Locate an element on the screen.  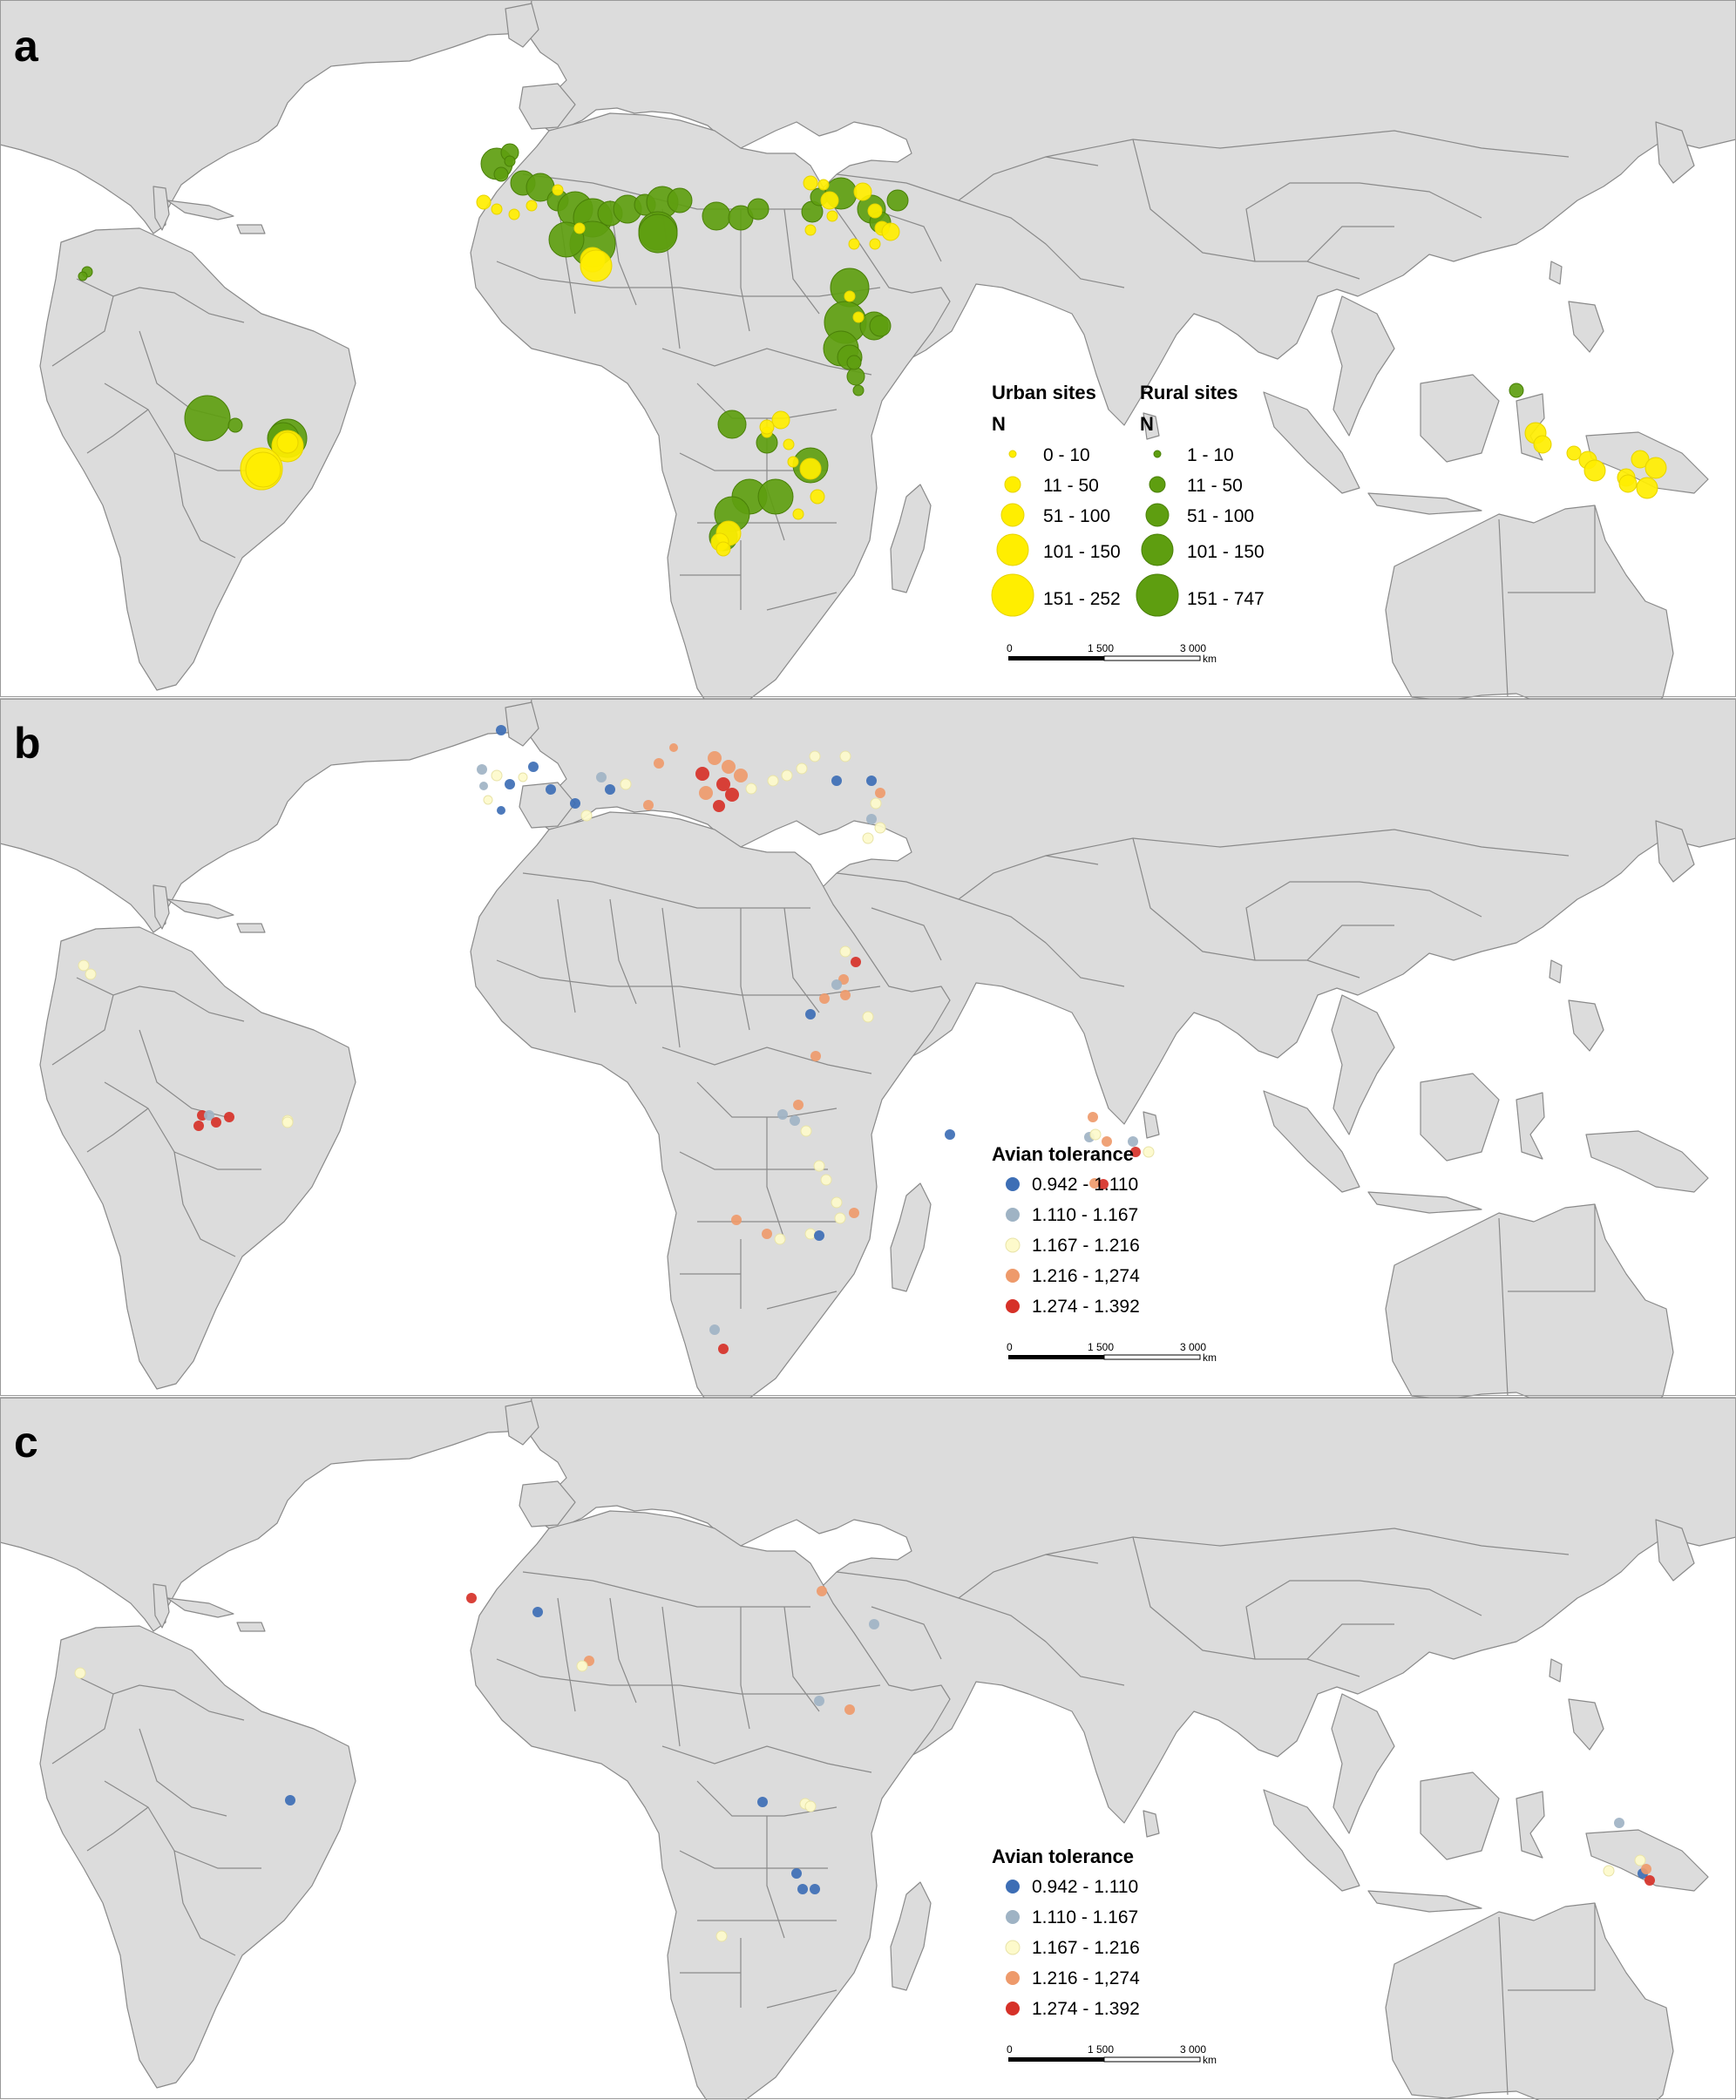
rural-class-3-label: 51 - 100 is located at coordinates (1220, 516).